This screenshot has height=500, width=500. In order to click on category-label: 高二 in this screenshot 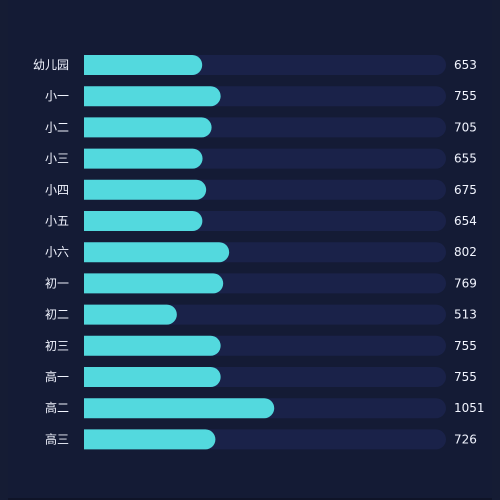, I will do `click(57, 407)`.